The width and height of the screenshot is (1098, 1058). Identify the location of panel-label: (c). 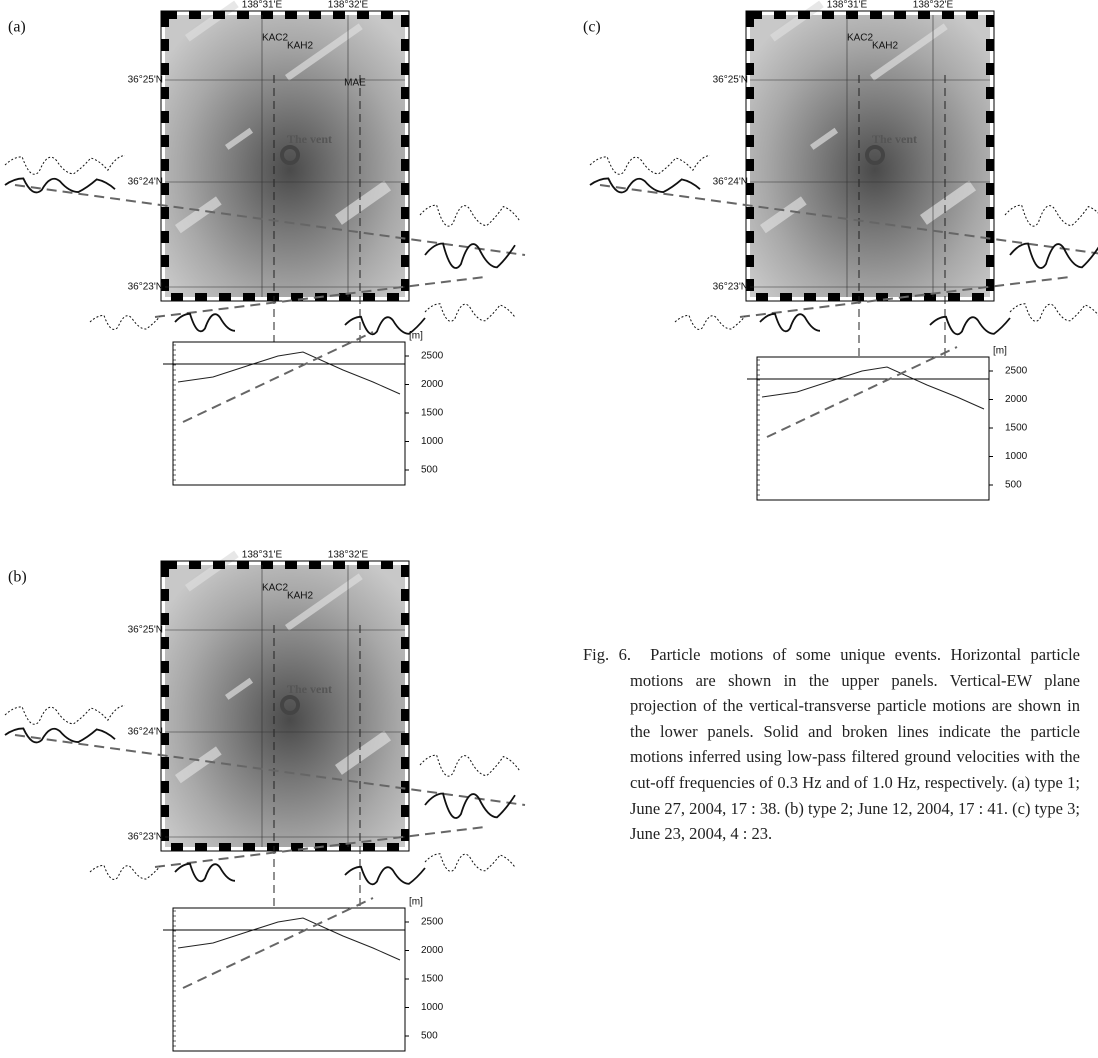
(592, 27).